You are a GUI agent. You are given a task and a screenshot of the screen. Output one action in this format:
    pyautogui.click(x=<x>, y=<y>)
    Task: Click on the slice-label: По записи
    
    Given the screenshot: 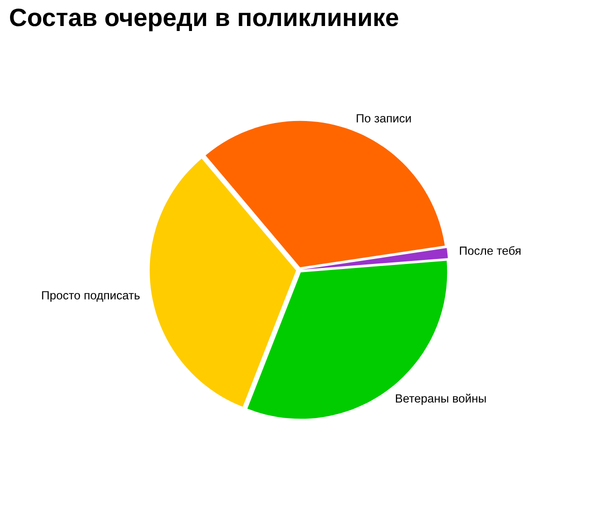 What is the action you would take?
    pyautogui.click(x=383, y=118)
    